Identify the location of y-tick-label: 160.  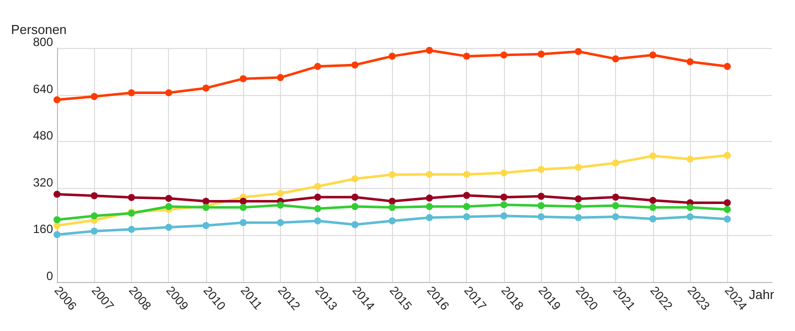
(43, 229).